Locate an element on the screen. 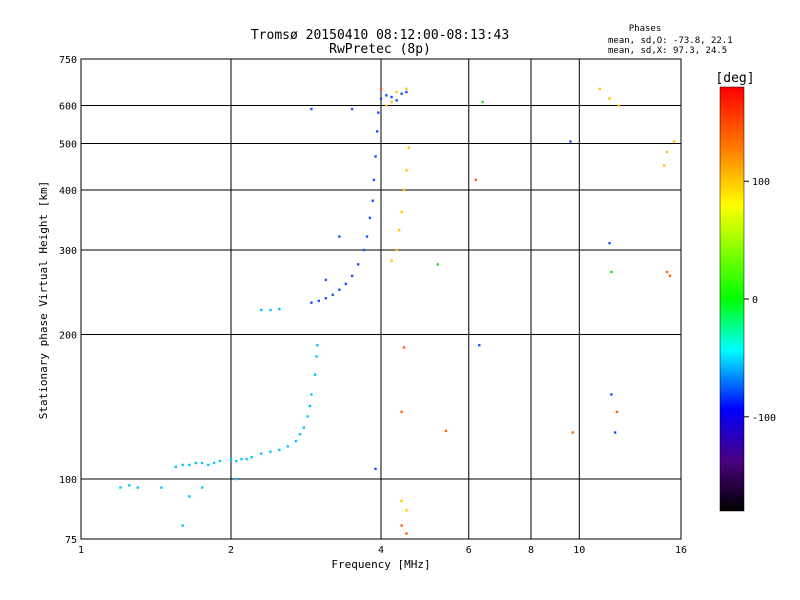 Image resolution: width=800 pixels, height=600 pixels. colorbar: [deg] 100 0 -100 is located at coordinates (745, 291).